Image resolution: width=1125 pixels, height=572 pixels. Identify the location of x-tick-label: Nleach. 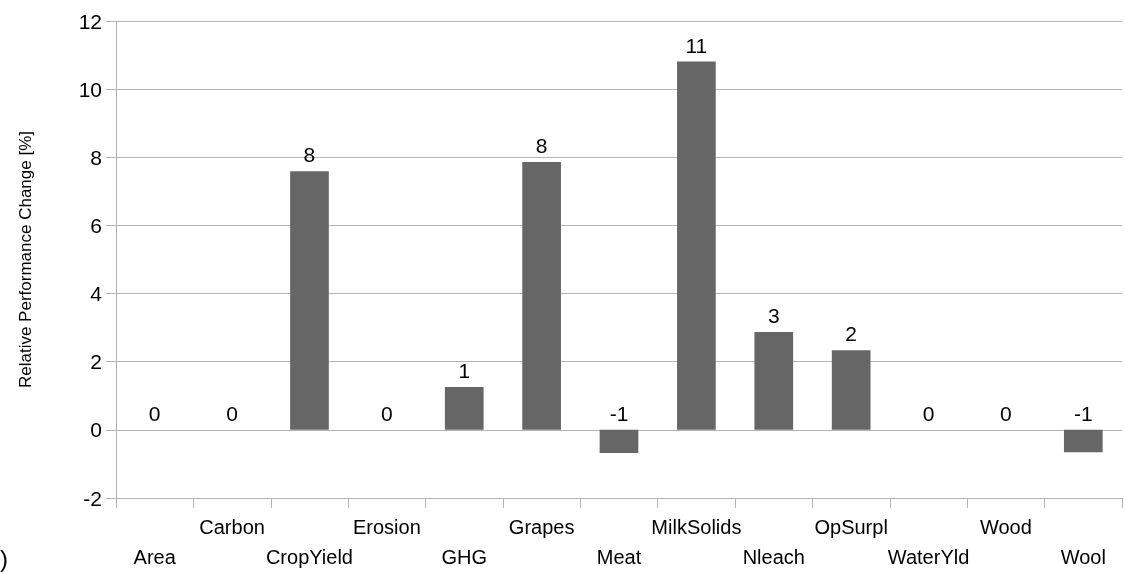
(773, 557).